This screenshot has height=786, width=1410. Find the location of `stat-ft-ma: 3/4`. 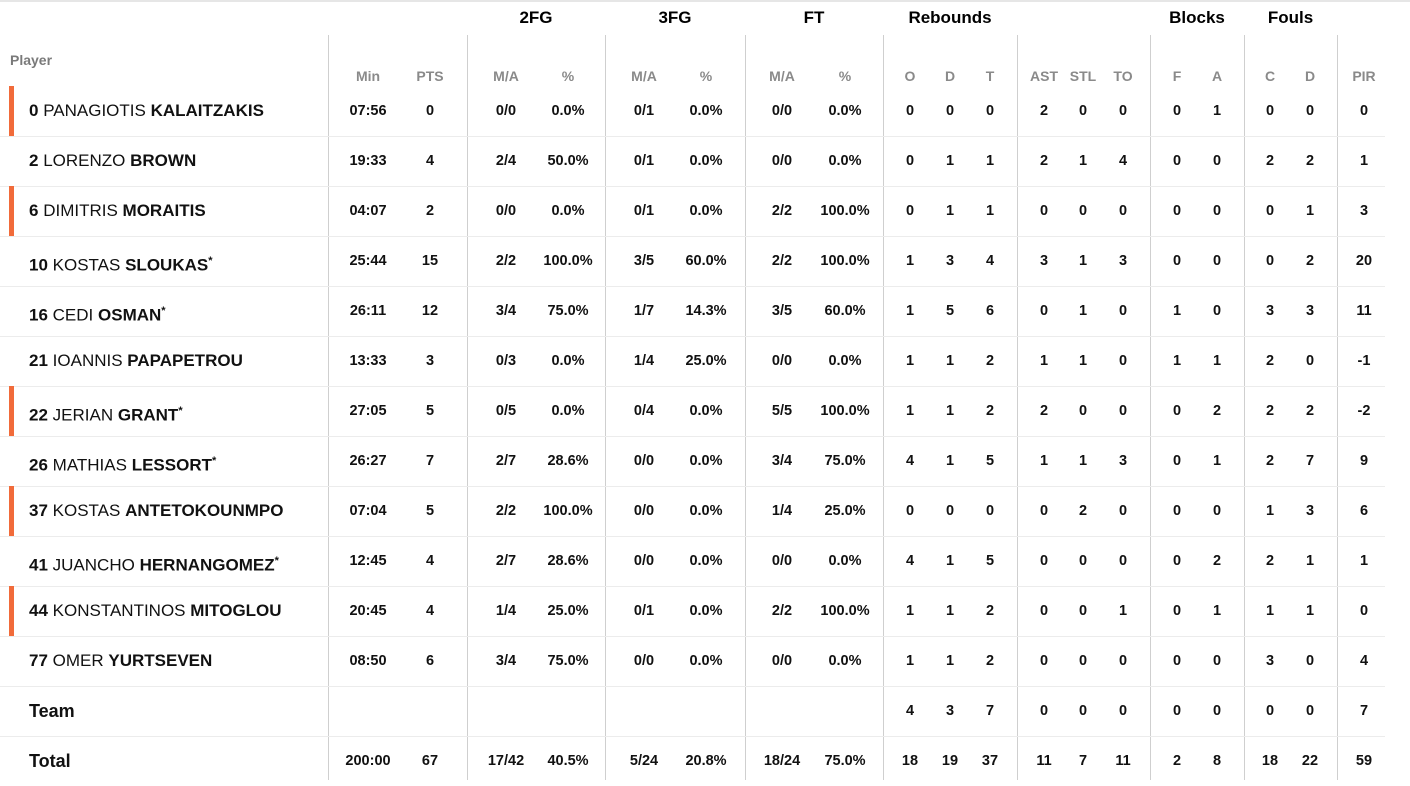

stat-ft-ma: 3/4 is located at coordinates (782, 461).